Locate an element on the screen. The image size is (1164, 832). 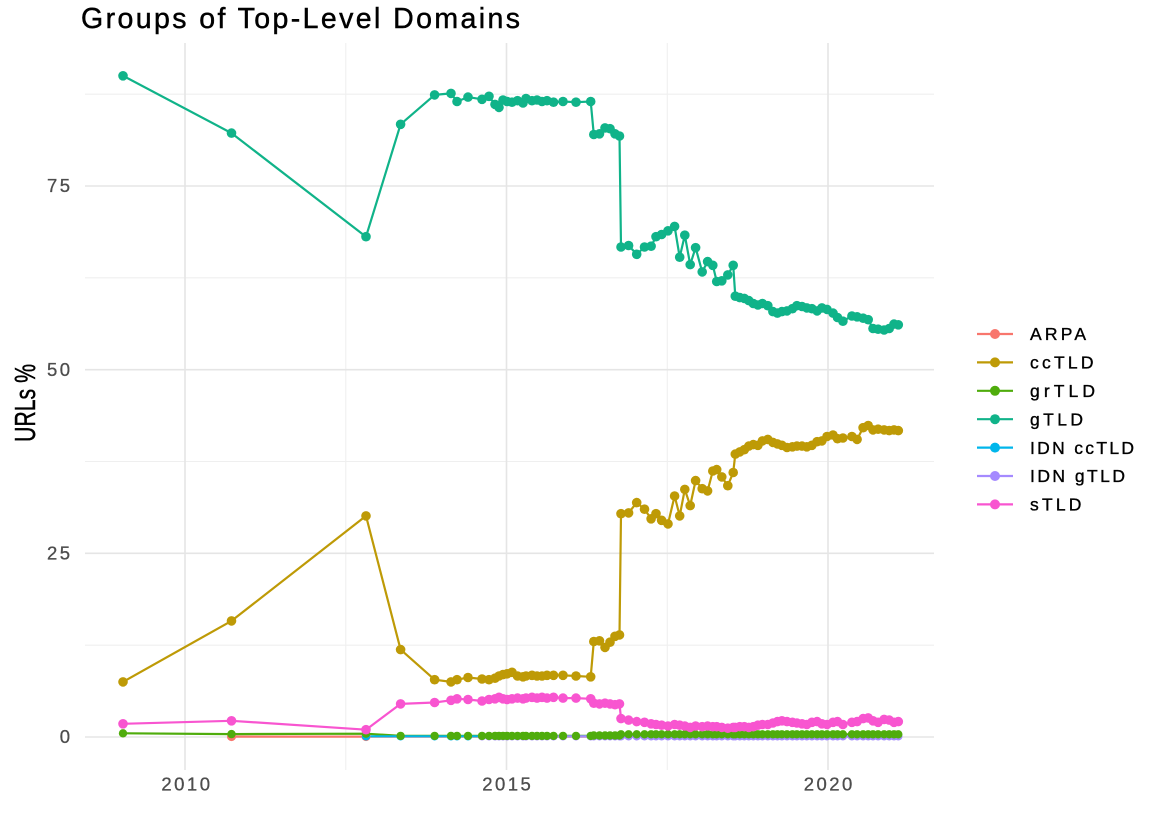
svg-text: IDN ccTLD is located at coordinates (1082, 448).